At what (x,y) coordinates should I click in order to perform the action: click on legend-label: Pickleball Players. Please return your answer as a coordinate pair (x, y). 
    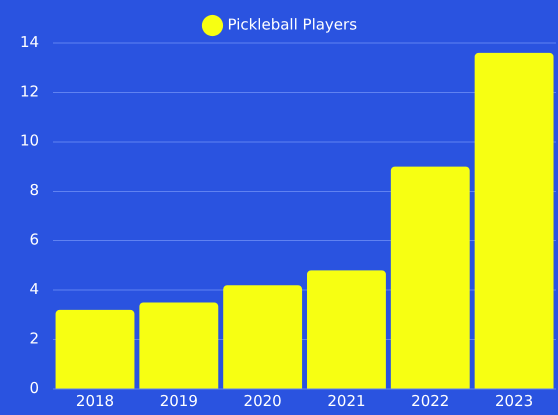
    Looking at the image, I should click on (292, 24).